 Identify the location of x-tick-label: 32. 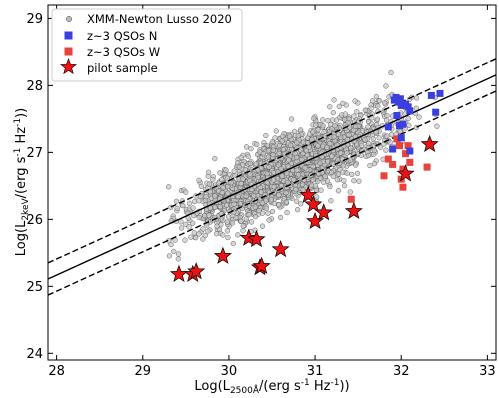
(401, 371).